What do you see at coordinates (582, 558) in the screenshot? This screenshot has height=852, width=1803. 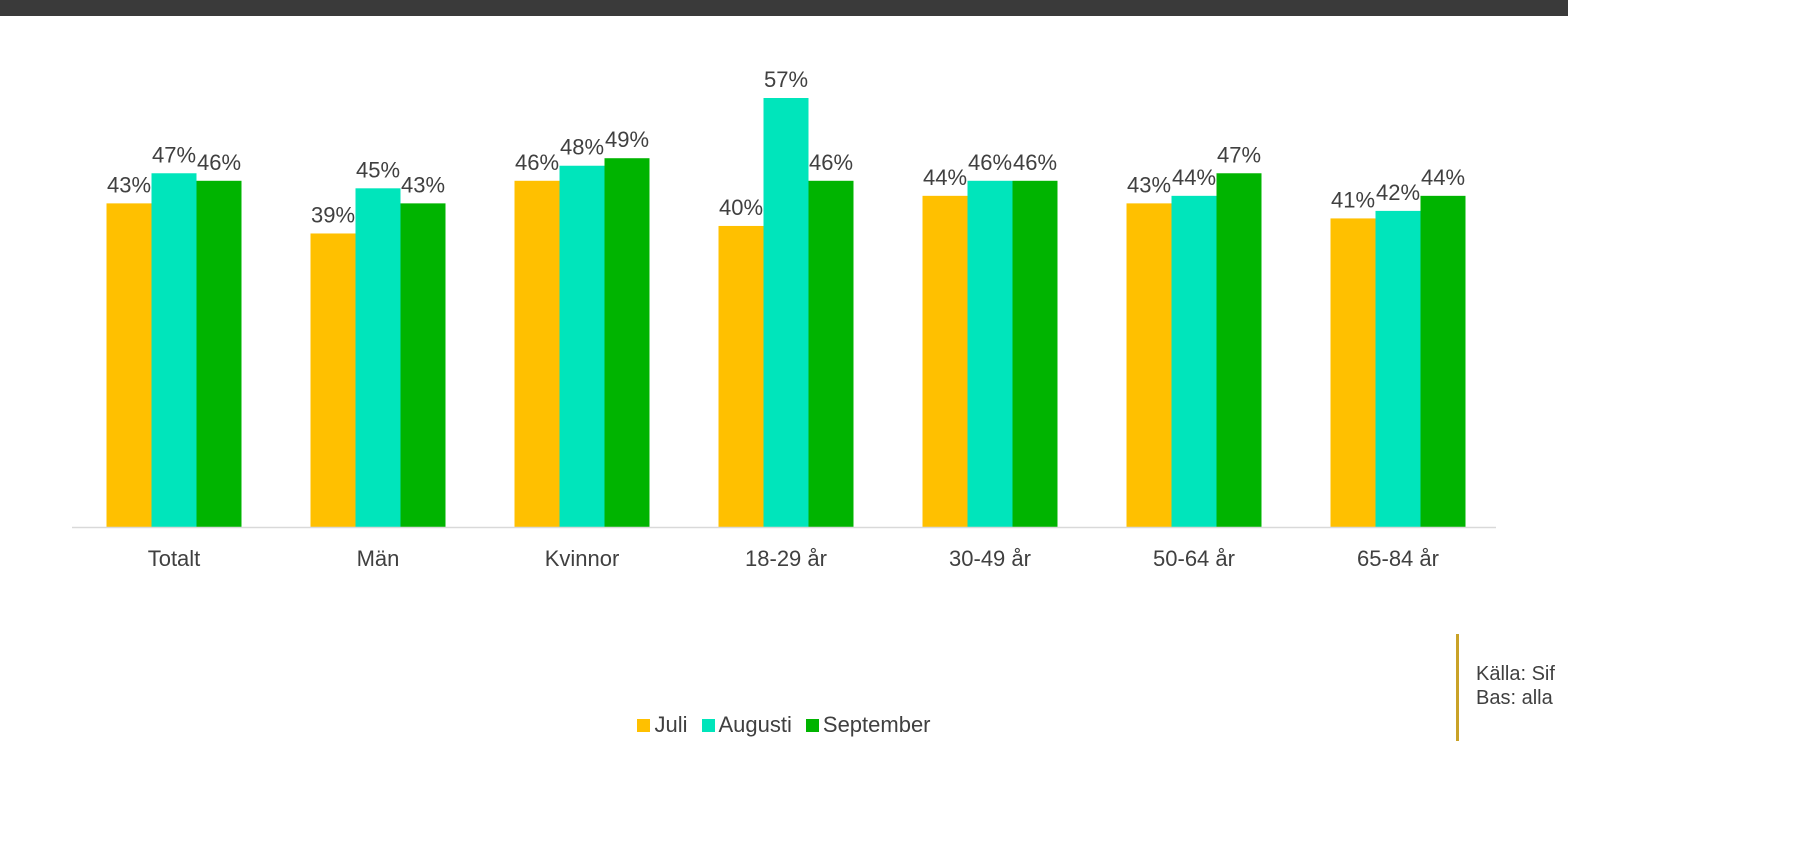 I see `category-label-2: Kvinnor` at bounding box center [582, 558].